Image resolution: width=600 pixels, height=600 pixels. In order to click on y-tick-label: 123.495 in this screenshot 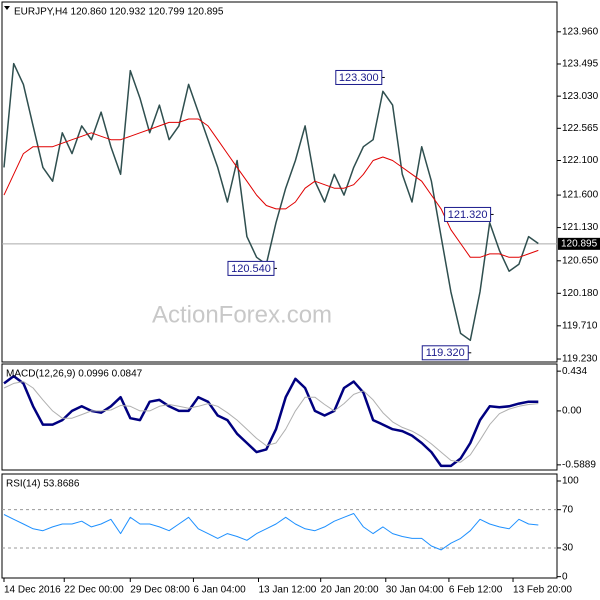, I will do `click(580, 64)`.